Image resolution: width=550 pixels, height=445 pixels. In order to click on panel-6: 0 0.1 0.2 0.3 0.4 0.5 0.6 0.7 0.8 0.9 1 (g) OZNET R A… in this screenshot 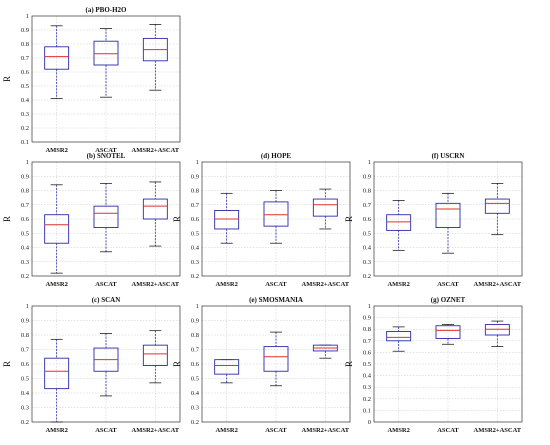, I will do `click(433, 365)`.